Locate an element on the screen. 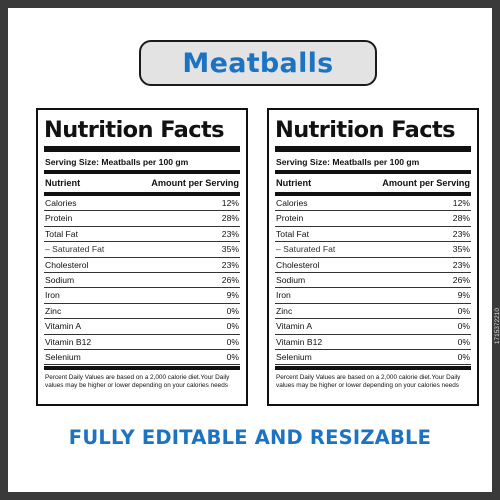 Image resolution: width=500 pixels, height=500 pixels. title-banner: Meatballs is located at coordinates (258, 63).